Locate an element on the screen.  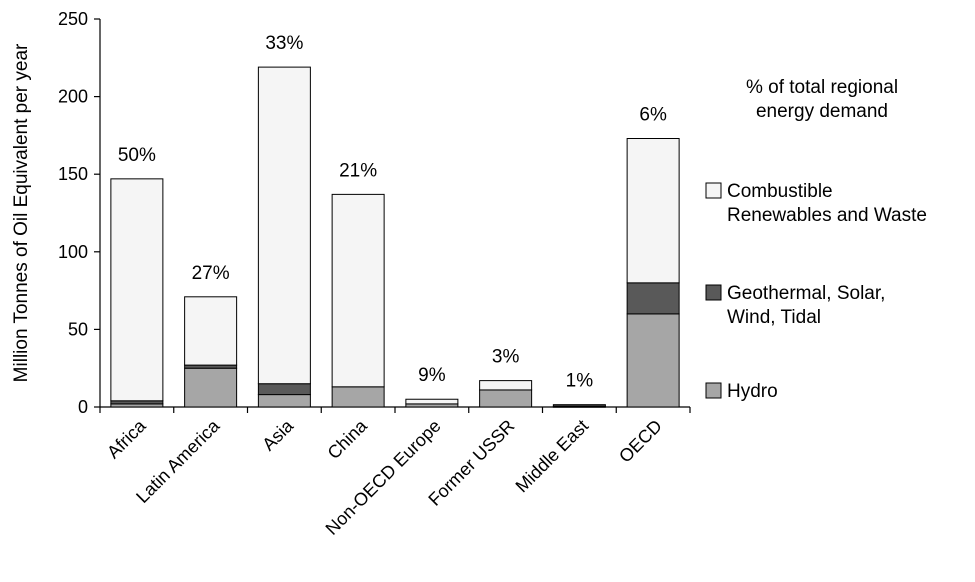
legend-title: energy demand is located at coordinates (822, 111).